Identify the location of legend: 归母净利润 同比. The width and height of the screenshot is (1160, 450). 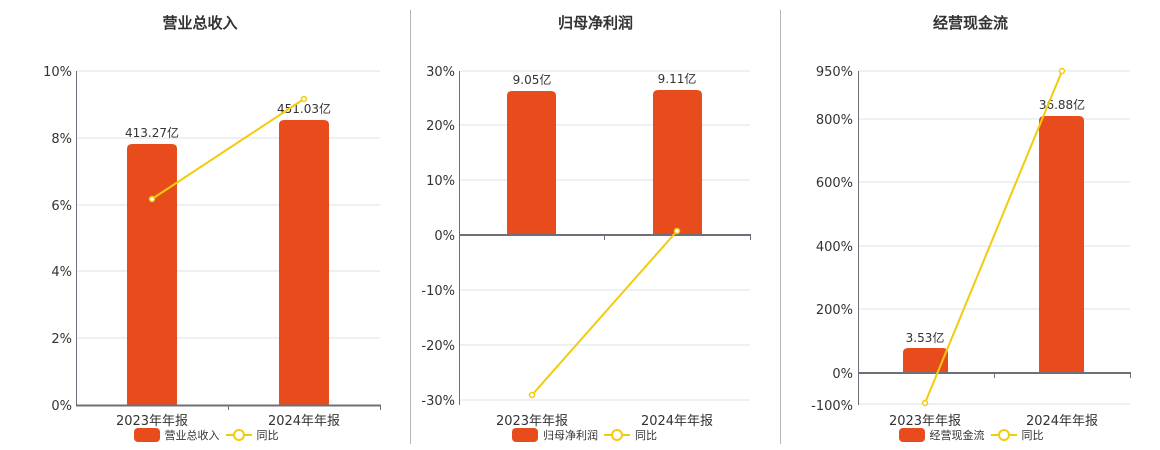
(584, 435).